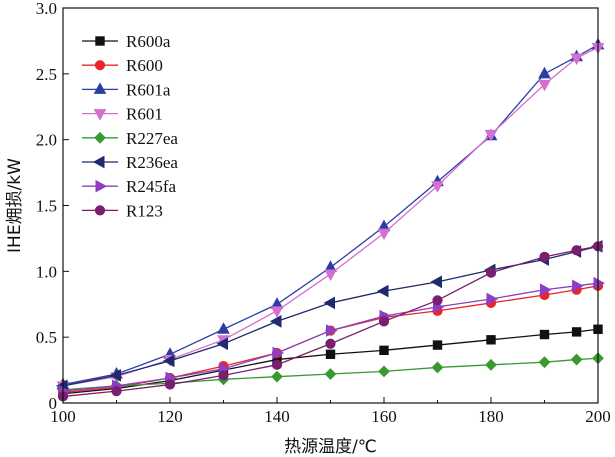 The height and width of the screenshot is (457, 615). What do you see at coordinates (144, 114) in the screenshot?
I see `legend-label: R601` at bounding box center [144, 114].